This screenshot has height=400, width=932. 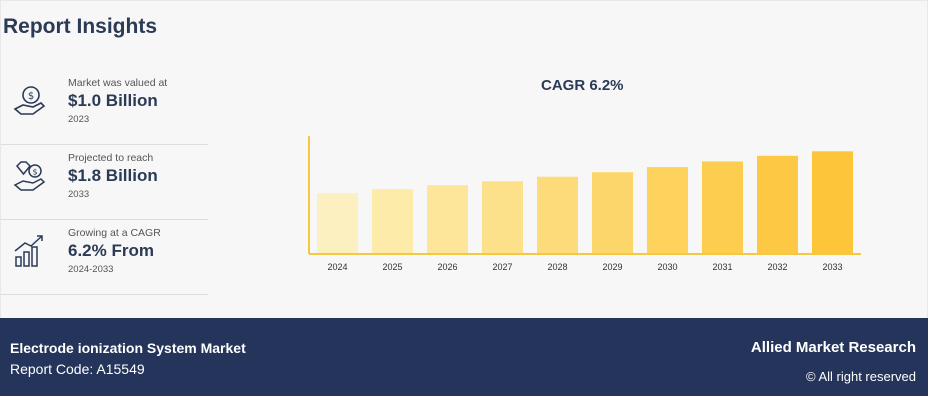 What do you see at coordinates (80, 26) in the screenshot?
I see `page-title: Report Insights` at bounding box center [80, 26].